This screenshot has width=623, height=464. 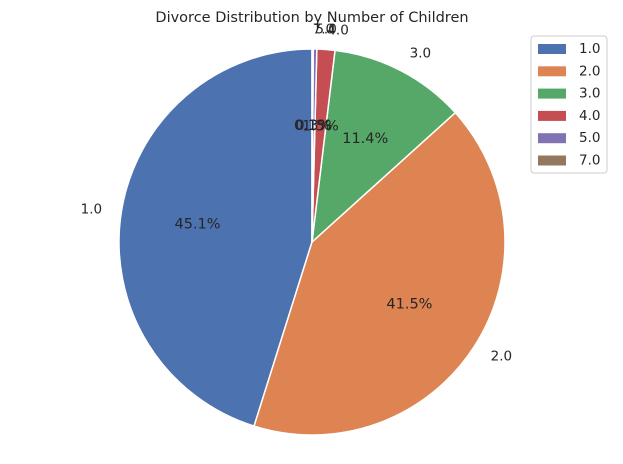 I want to click on slice-label-3-0: 3.0, so click(x=420, y=53).